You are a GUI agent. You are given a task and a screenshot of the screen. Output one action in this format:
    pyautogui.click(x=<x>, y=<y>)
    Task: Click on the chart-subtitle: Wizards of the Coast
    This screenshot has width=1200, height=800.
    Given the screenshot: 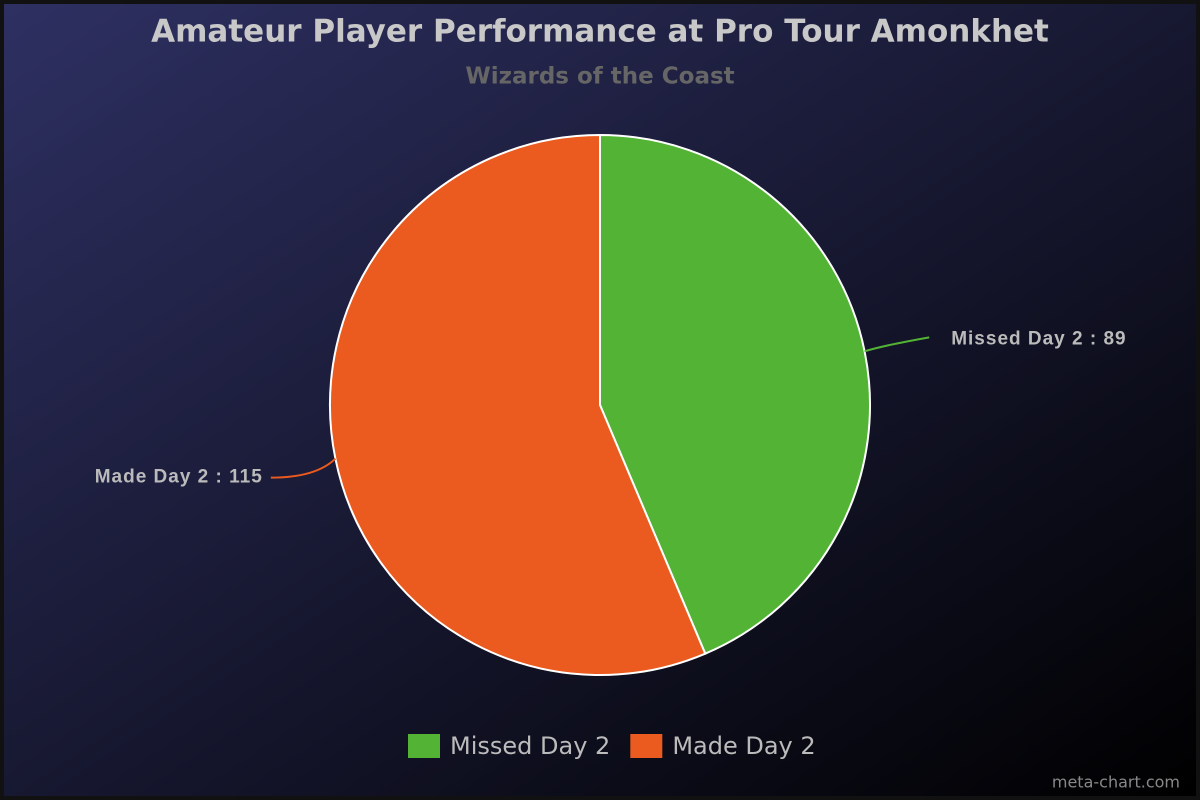 What is the action you would take?
    pyautogui.click(x=599, y=77)
    